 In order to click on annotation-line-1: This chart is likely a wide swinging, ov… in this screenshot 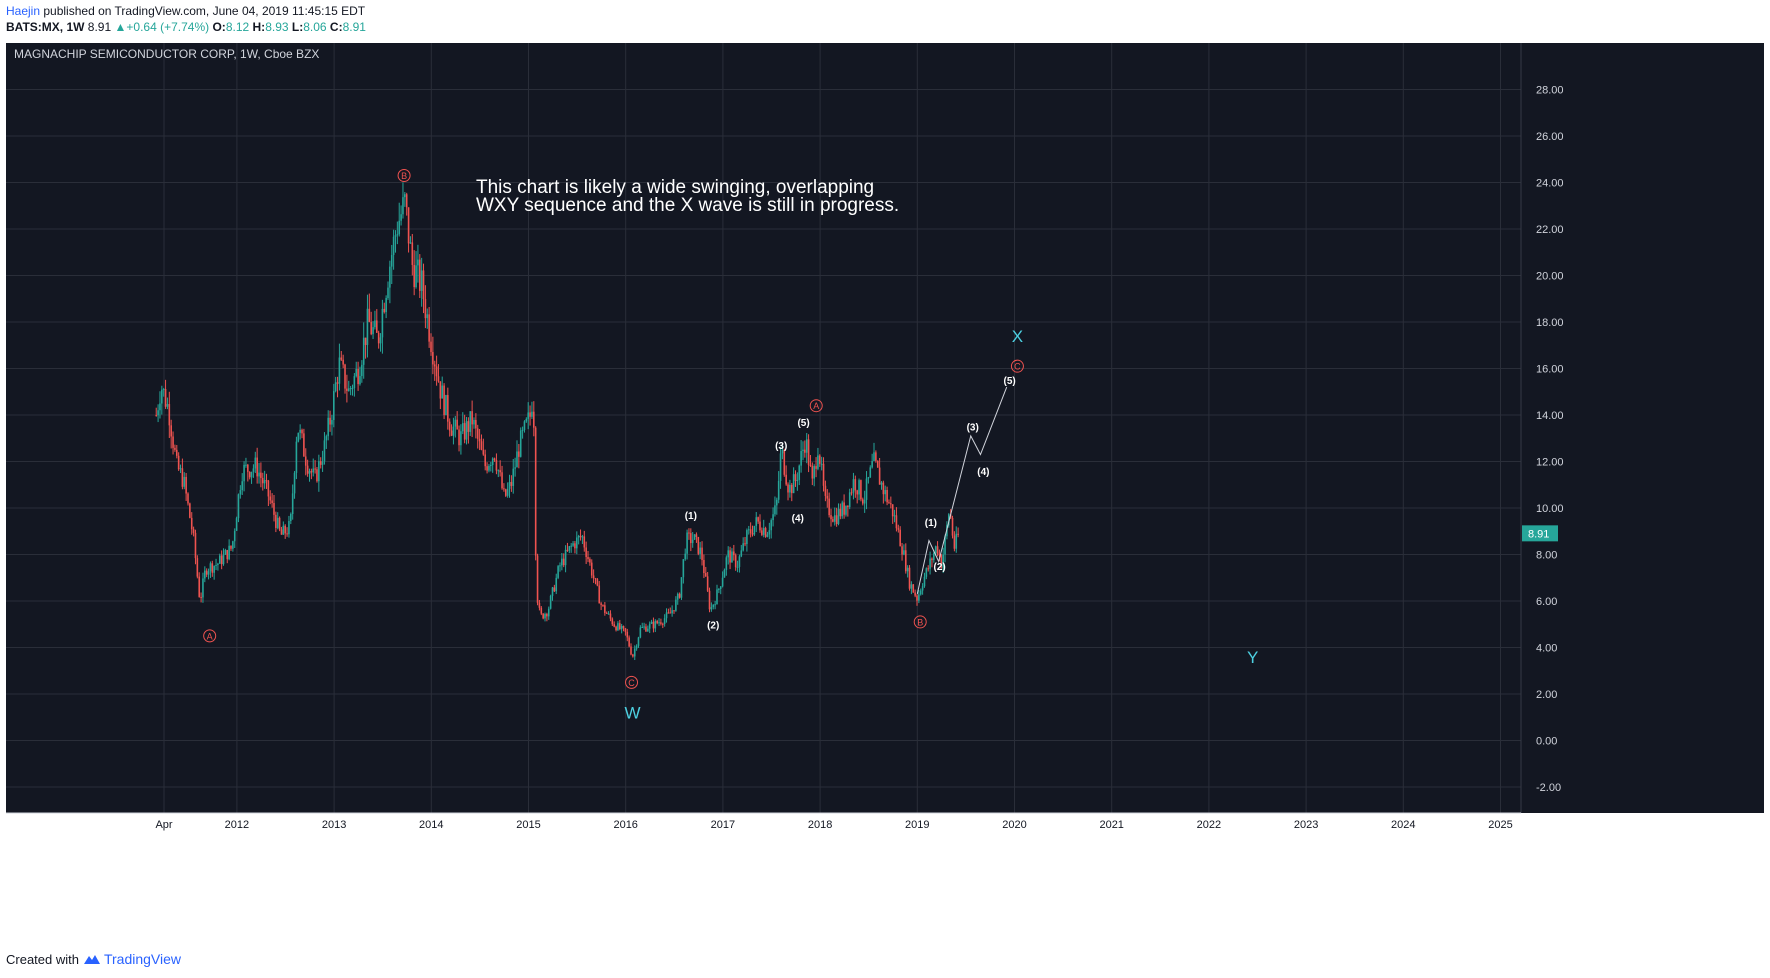, I will do `click(675, 187)`.